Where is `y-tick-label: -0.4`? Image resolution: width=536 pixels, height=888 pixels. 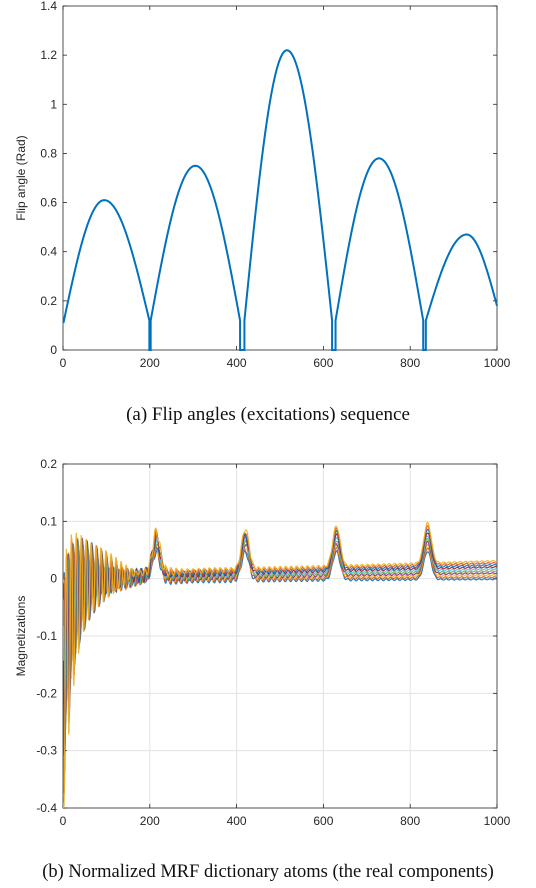
y-tick-label: -0.4 is located at coordinates (46, 808).